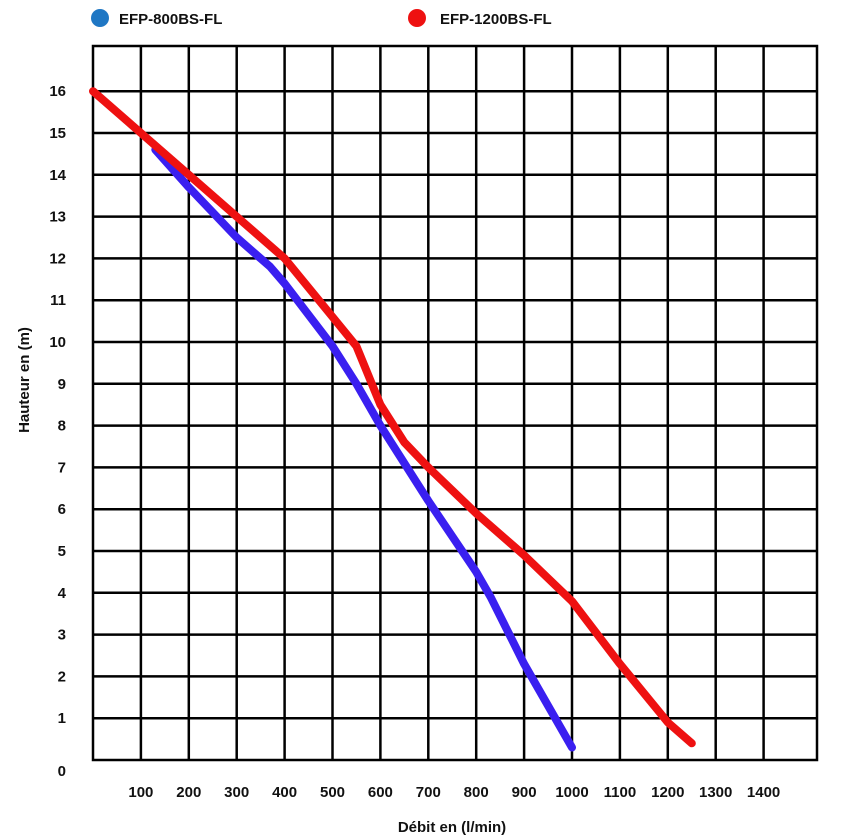 The height and width of the screenshot is (836, 857). What do you see at coordinates (57, 91) in the screenshot?
I see `y-tick-label: 16` at bounding box center [57, 91].